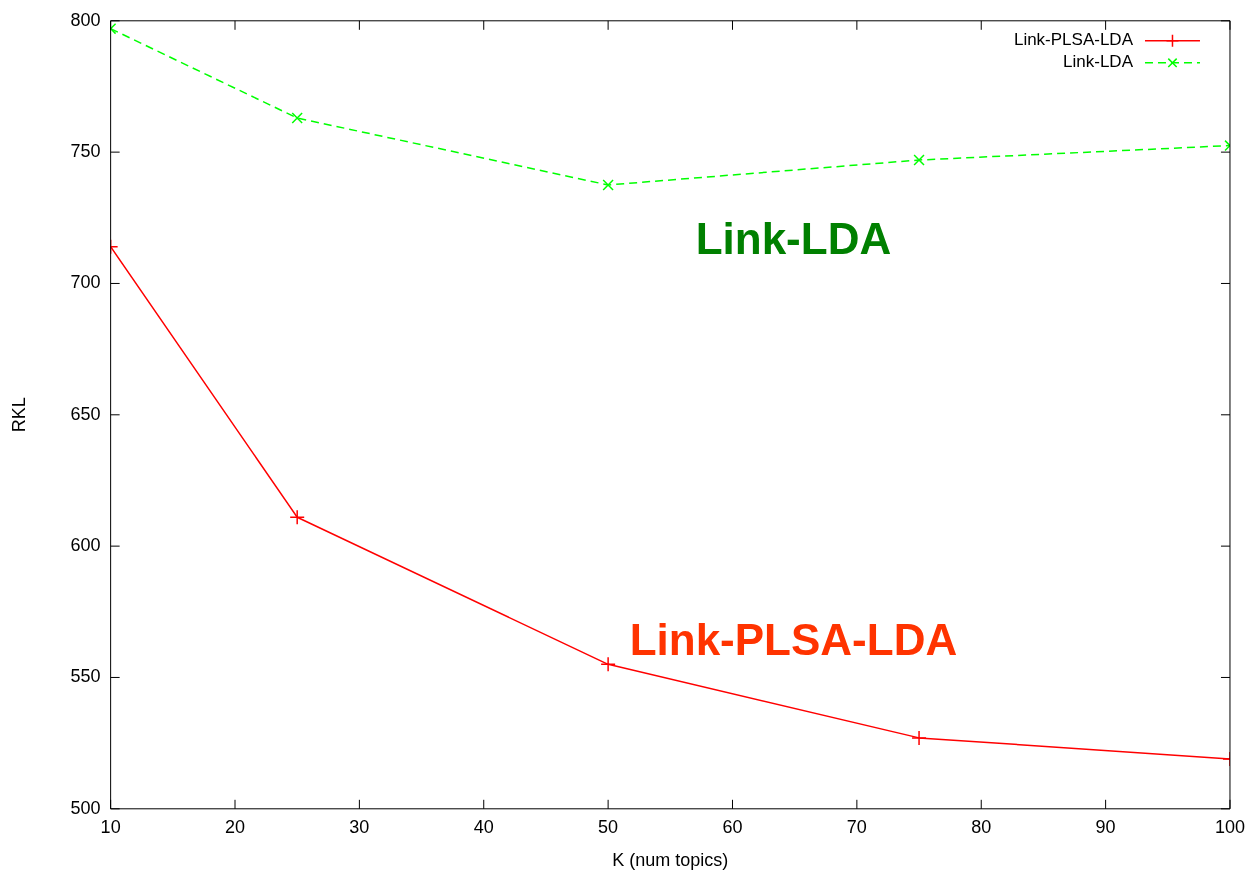 The image size is (1253, 881). Describe the element at coordinates (856, 826) in the screenshot. I see `x-tick-label: 70` at that location.